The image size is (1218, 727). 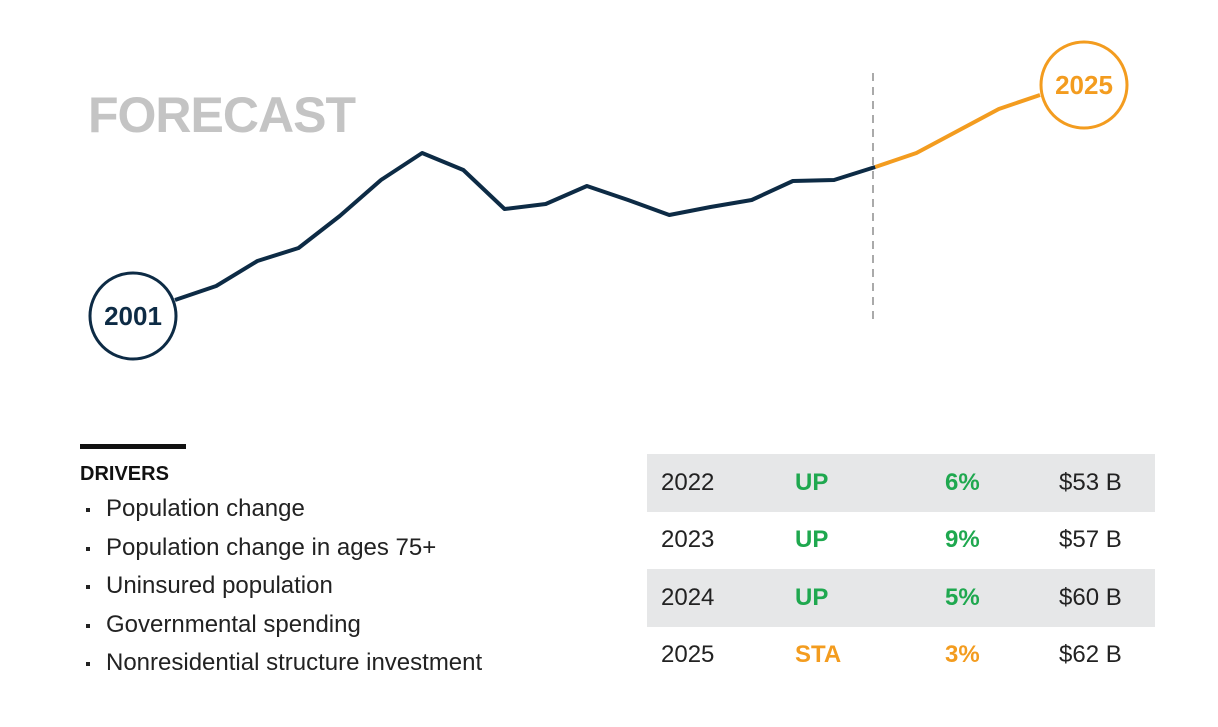 What do you see at coordinates (901, 598) in the screenshot?
I see `table-row: 2024 UP 5% $60 B` at bounding box center [901, 598].